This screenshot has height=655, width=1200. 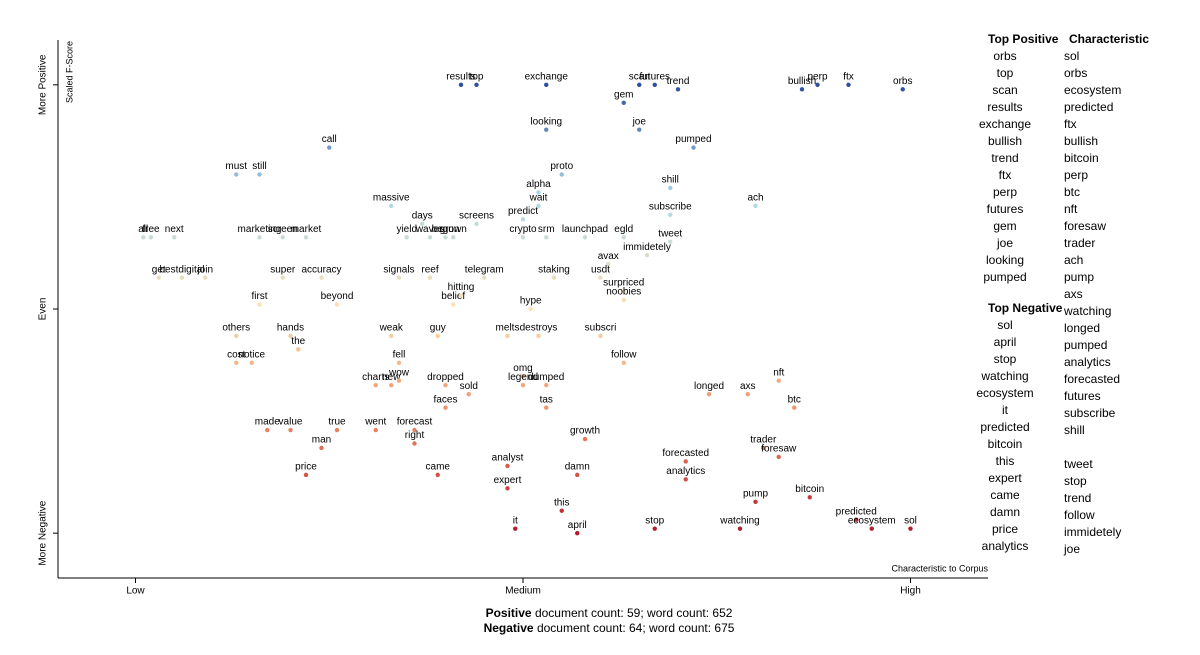 I want to click on list-item: pump, so click(x=1079, y=277).